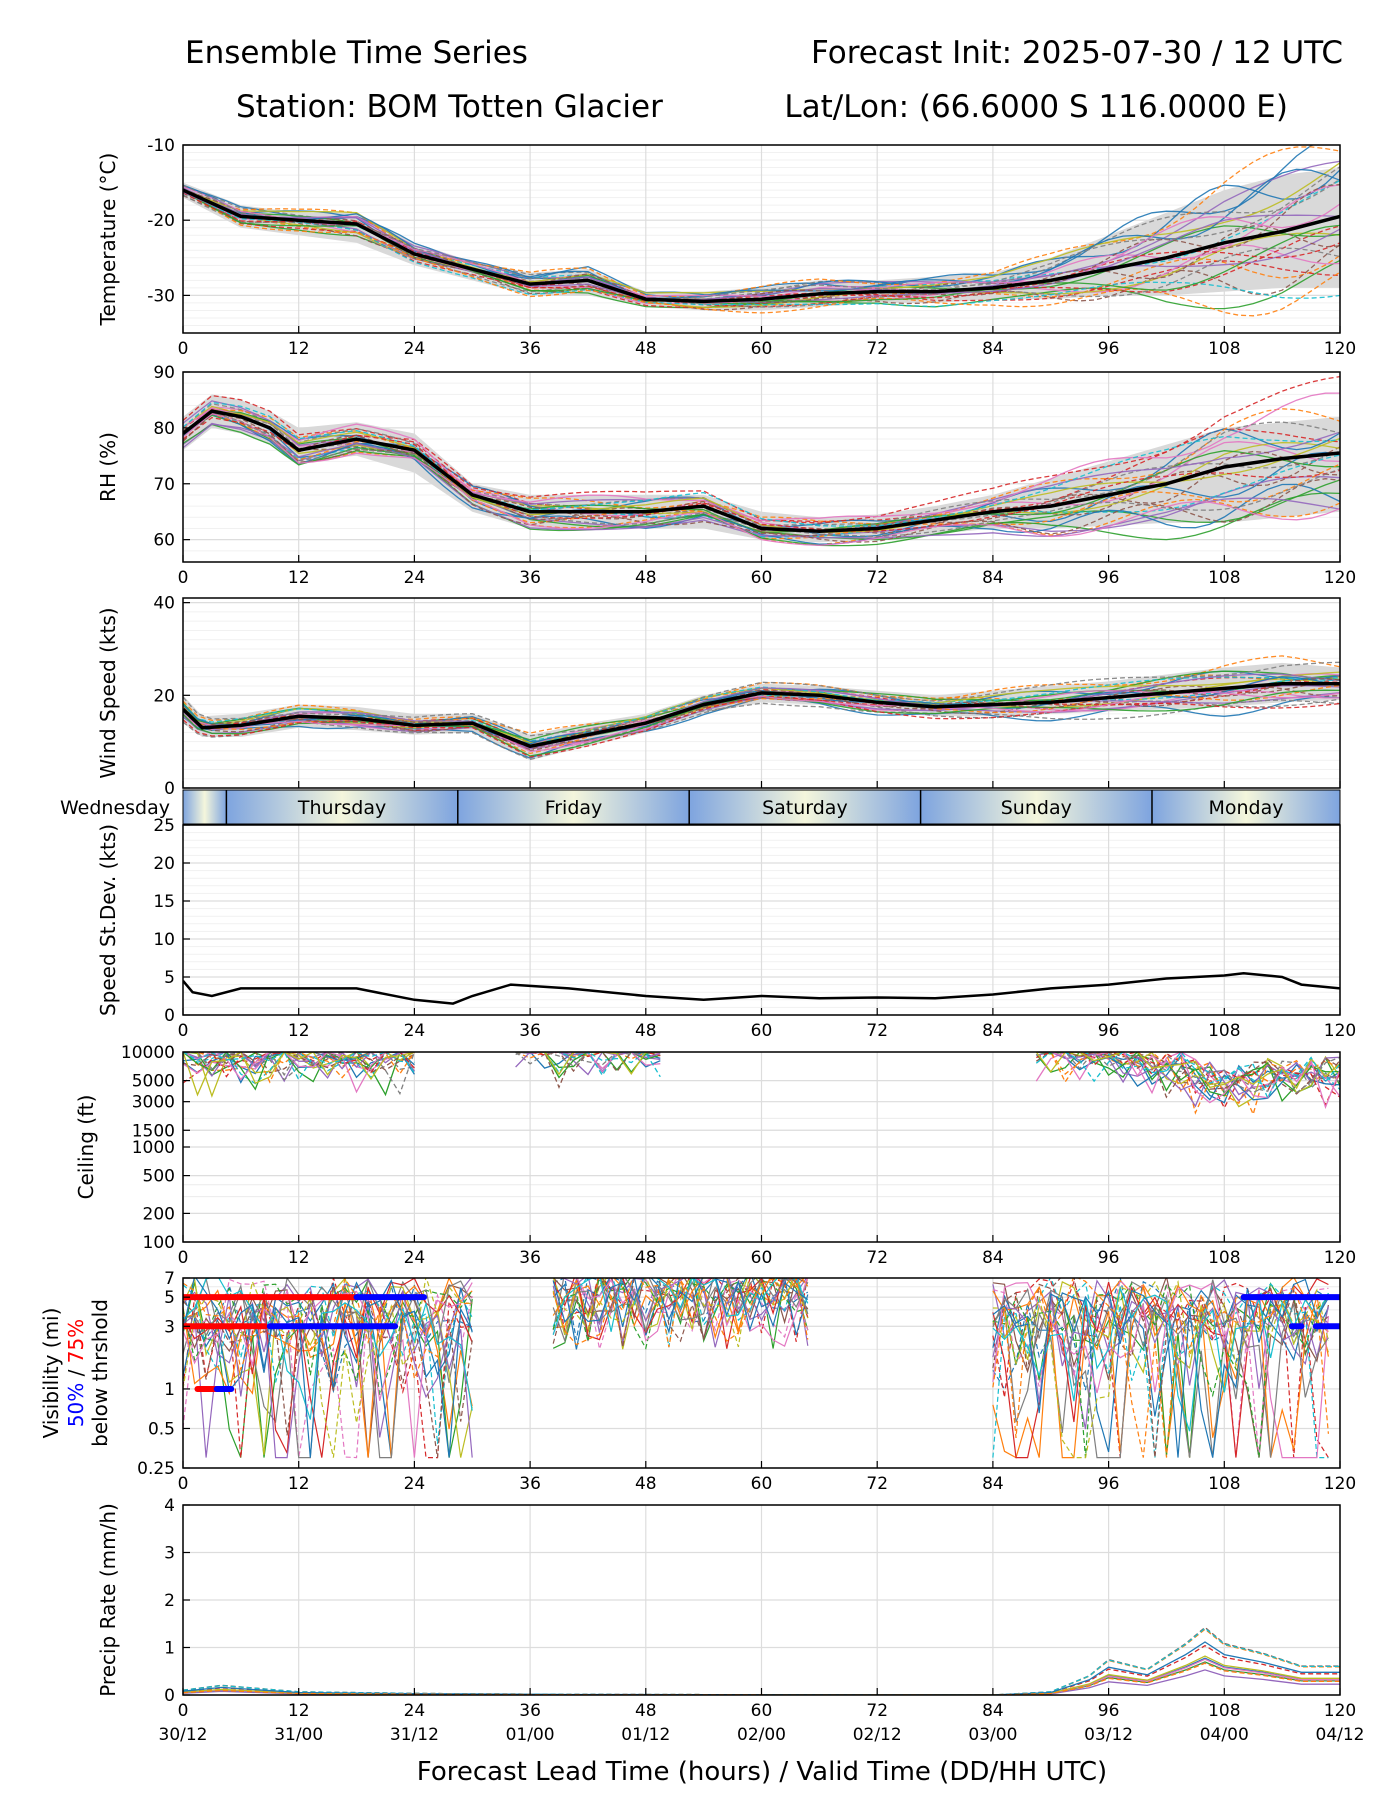 The image size is (1400, 1800). Describe the element at coordinates (108, 467) in the screenshot. I see `y-axis-label: RH (%)` at that location.